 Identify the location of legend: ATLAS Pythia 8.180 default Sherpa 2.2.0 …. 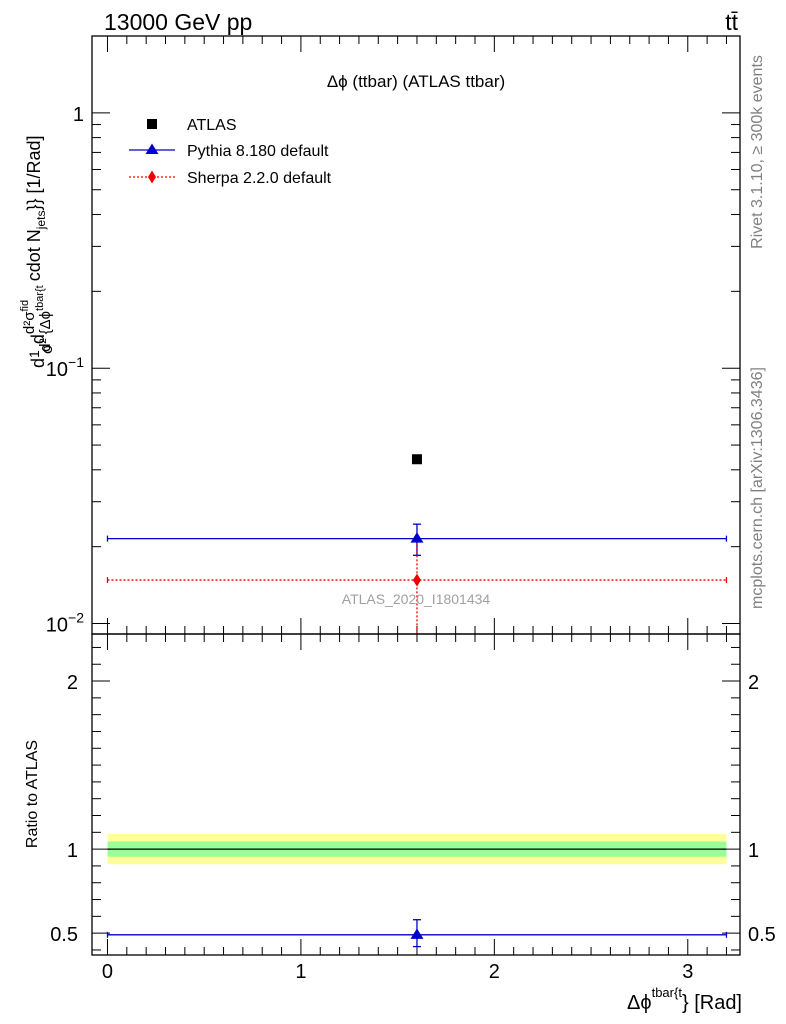
(230, 152).